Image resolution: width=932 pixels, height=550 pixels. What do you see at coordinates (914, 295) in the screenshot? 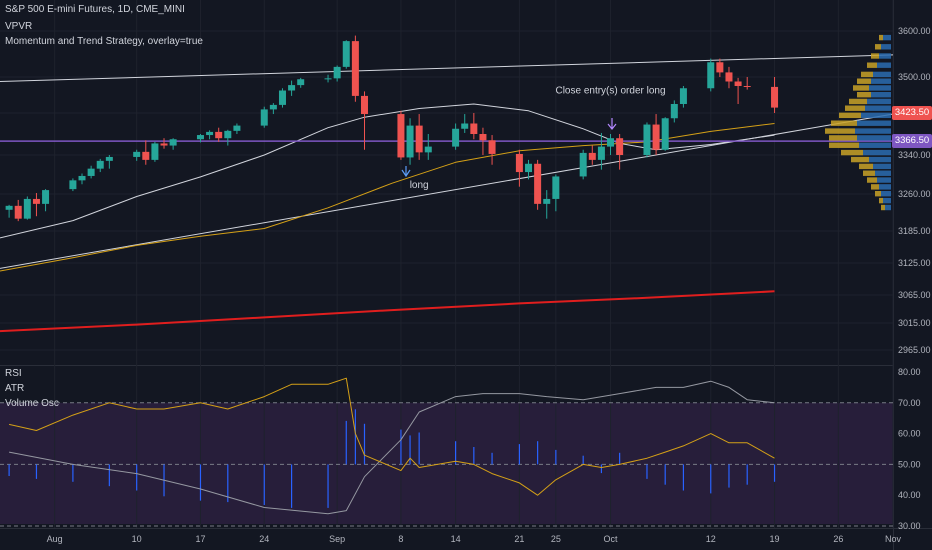
I see `price-tick-label: 3065.00` at bounding box center [914, 295].